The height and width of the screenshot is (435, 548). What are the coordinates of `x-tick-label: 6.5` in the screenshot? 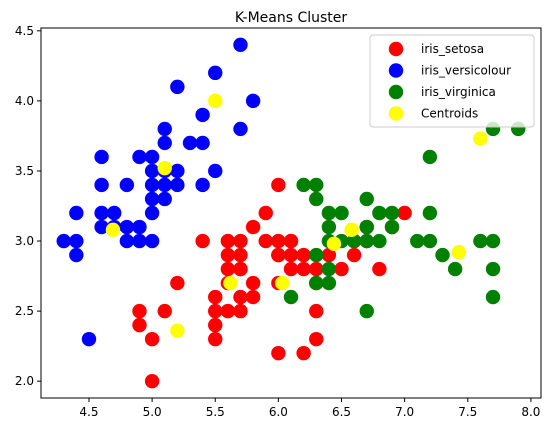 It's located at (341, 412).